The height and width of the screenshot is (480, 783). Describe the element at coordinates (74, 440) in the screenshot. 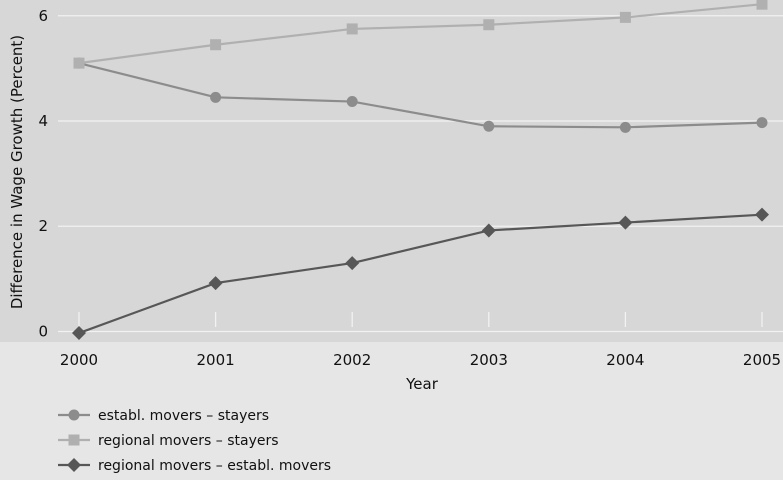

I see `legend-marker-square` at that location.